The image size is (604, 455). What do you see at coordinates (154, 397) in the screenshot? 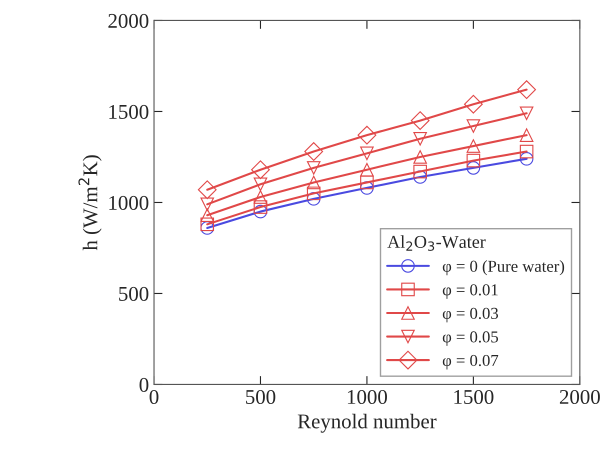
I see `x-tick-label: 0` at bounding box center [154, 397].